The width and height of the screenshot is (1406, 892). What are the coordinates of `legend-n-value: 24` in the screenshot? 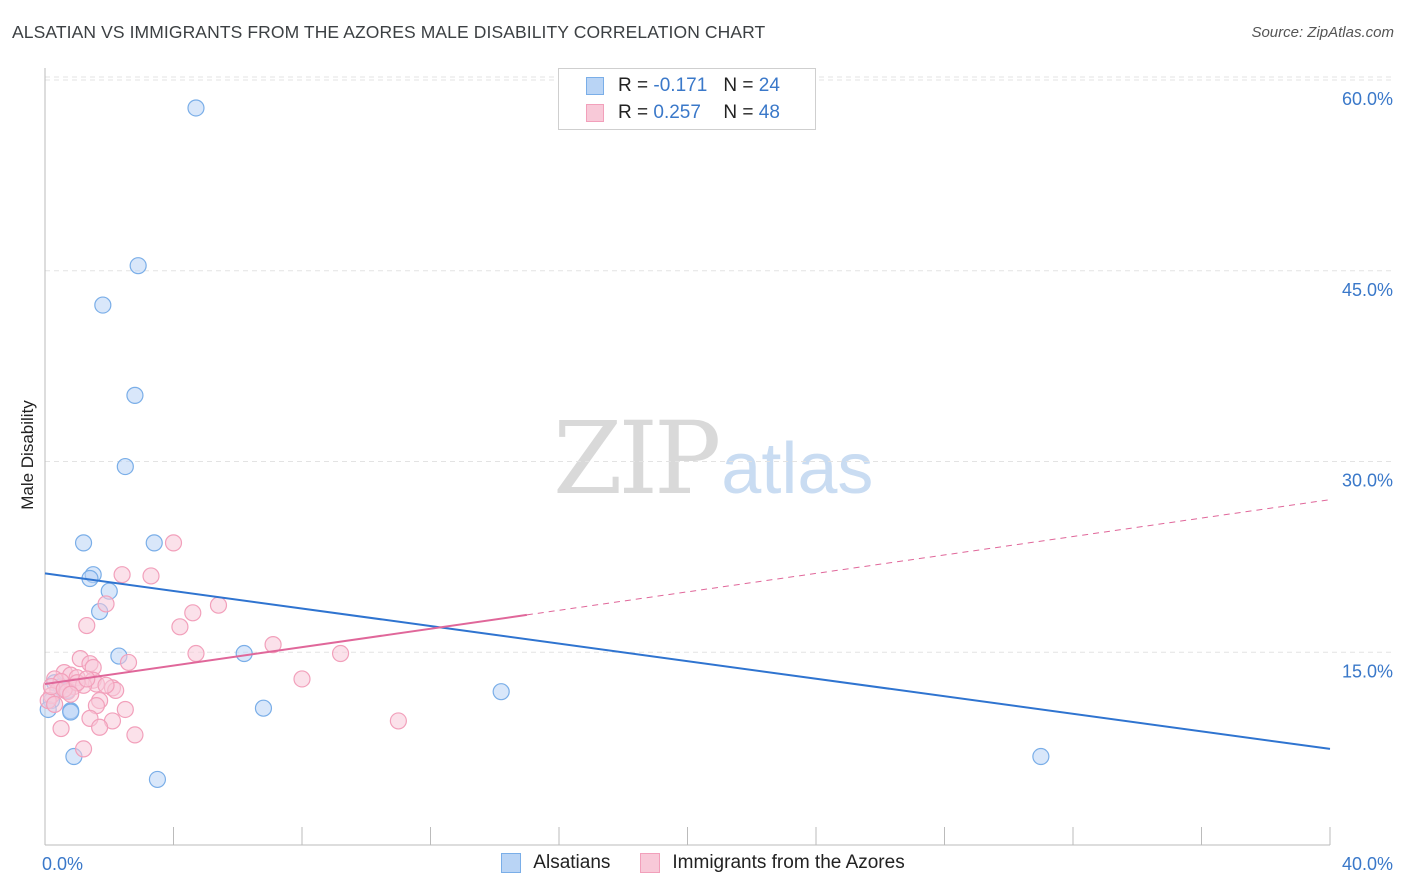 It's located at (769, 85).